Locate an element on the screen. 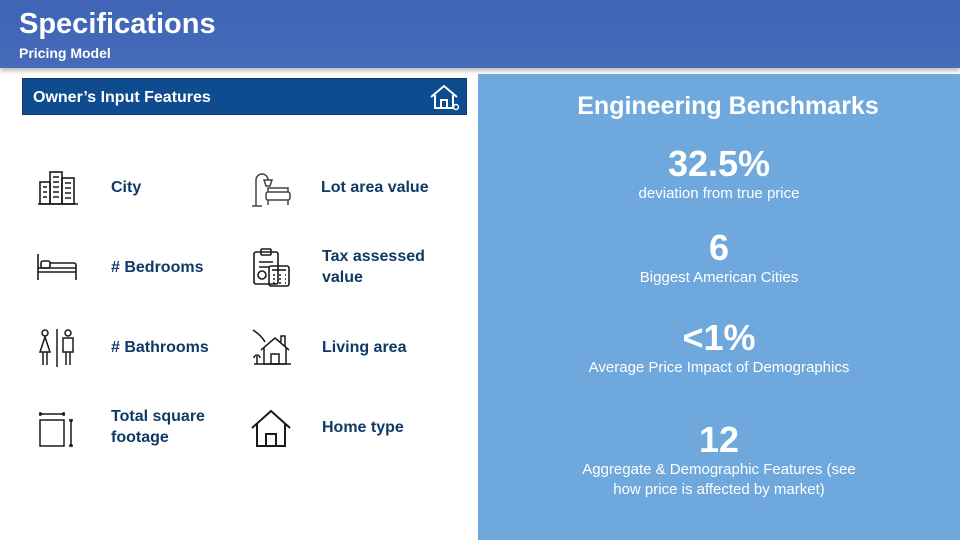  stat-deviation: 32.5% deviation from true price is located at coordinates (719, 174).